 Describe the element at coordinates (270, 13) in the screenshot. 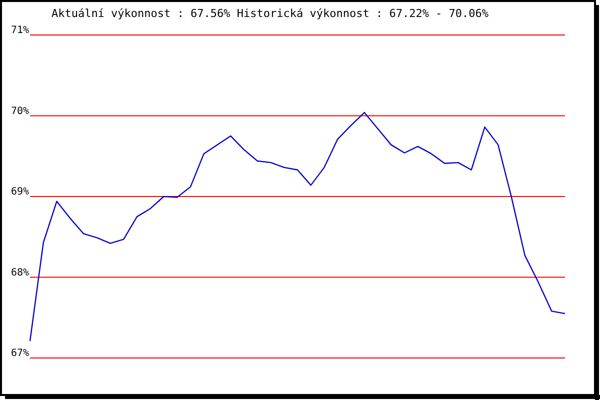

I see `chart-title: Aktuální výkonnost : 67.56% Historická výkonnost : 67.22% - 70.06%` at that location.